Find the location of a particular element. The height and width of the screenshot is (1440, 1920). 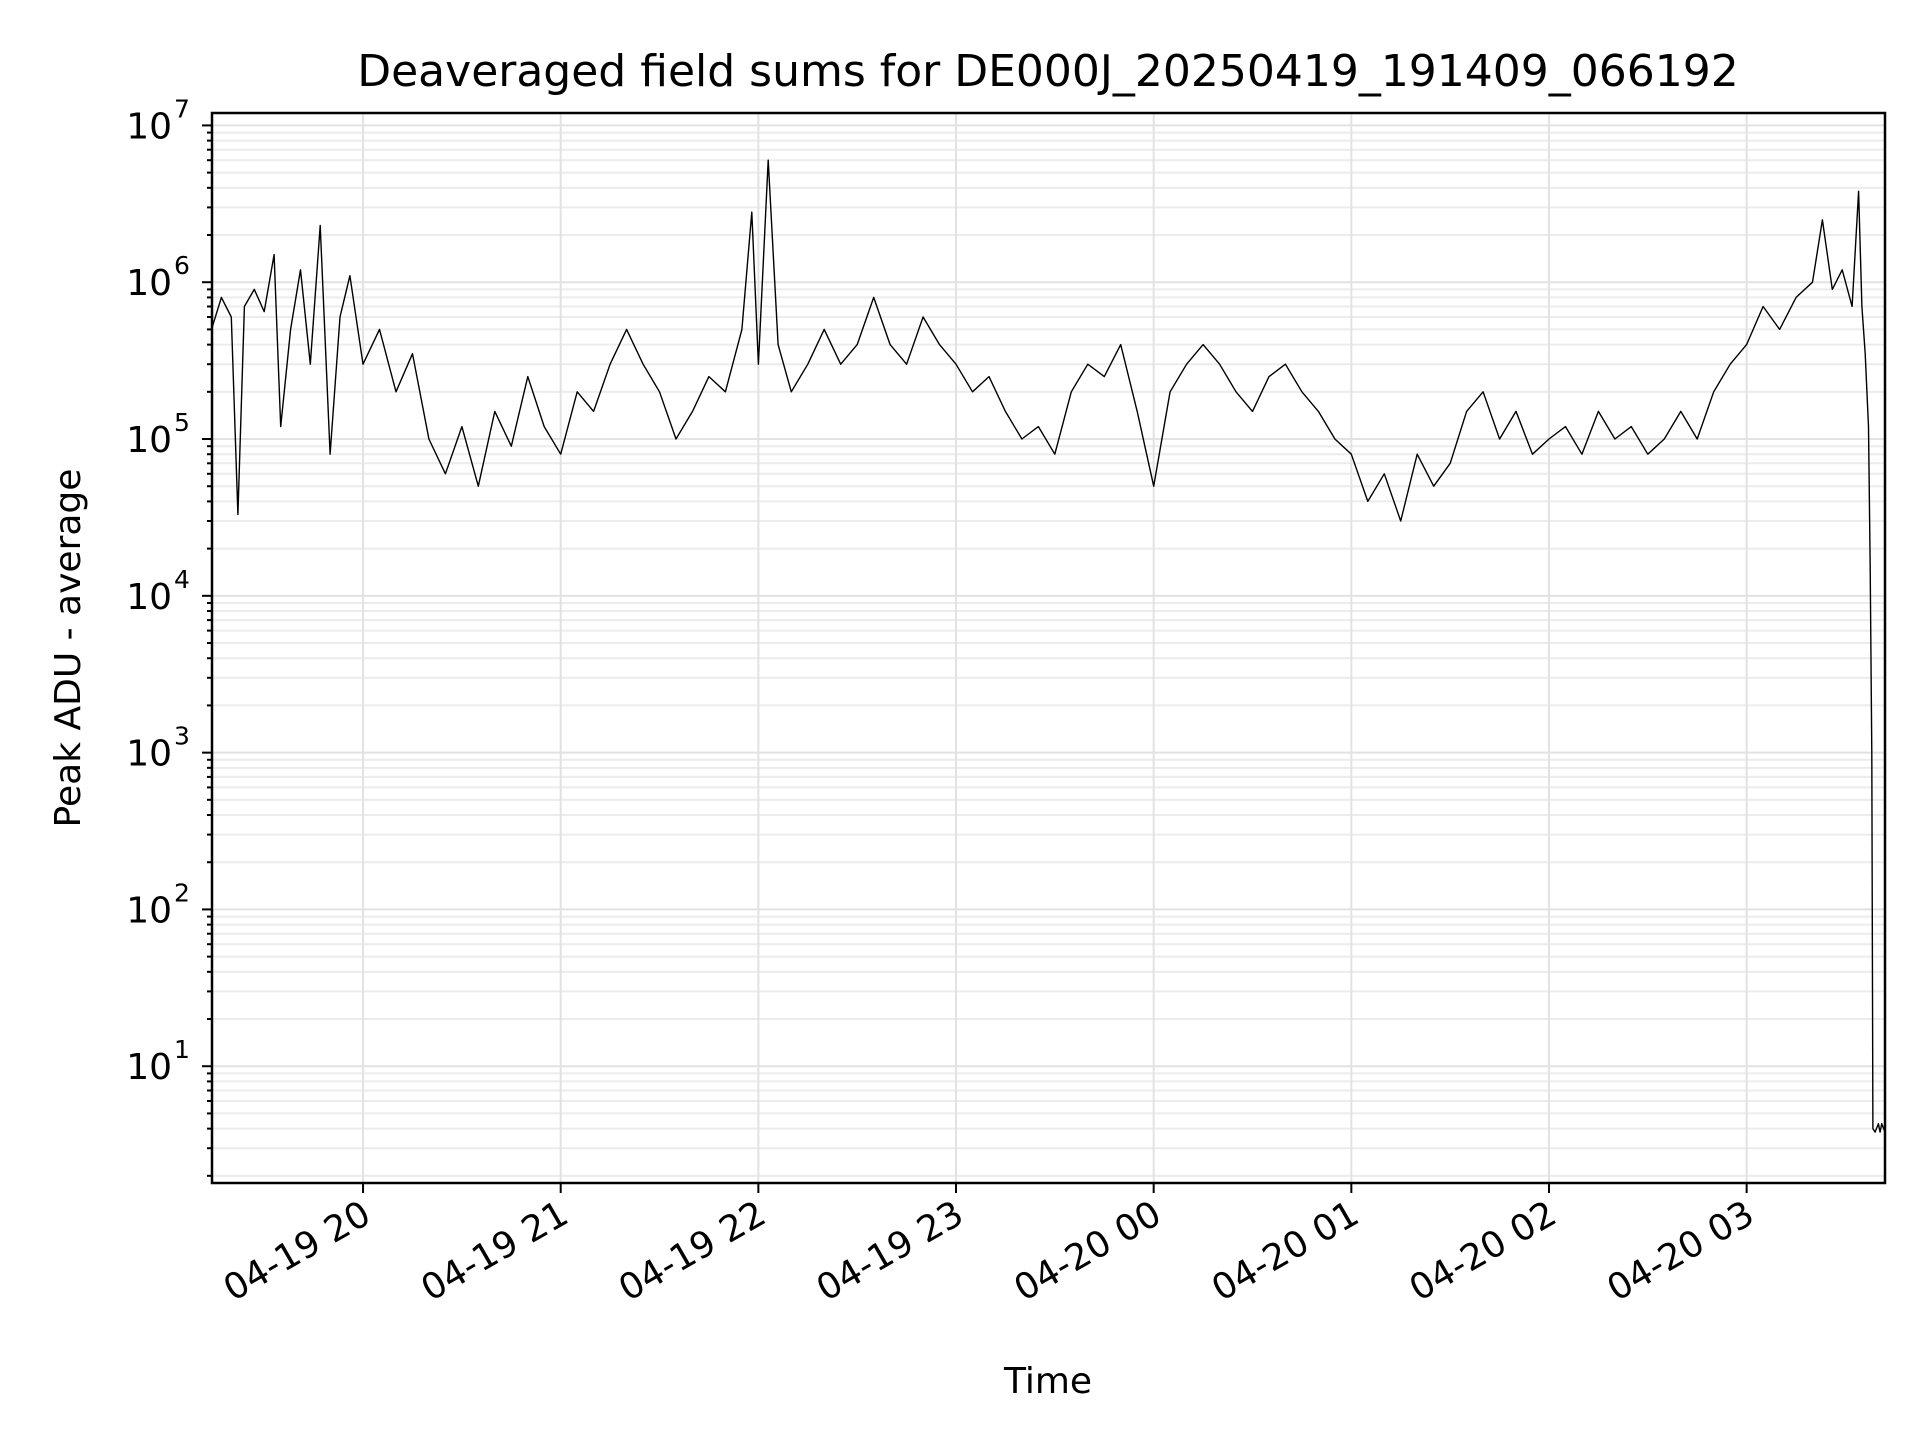

y-tick-exponent: 1 is located at coordinates (182, 1049).